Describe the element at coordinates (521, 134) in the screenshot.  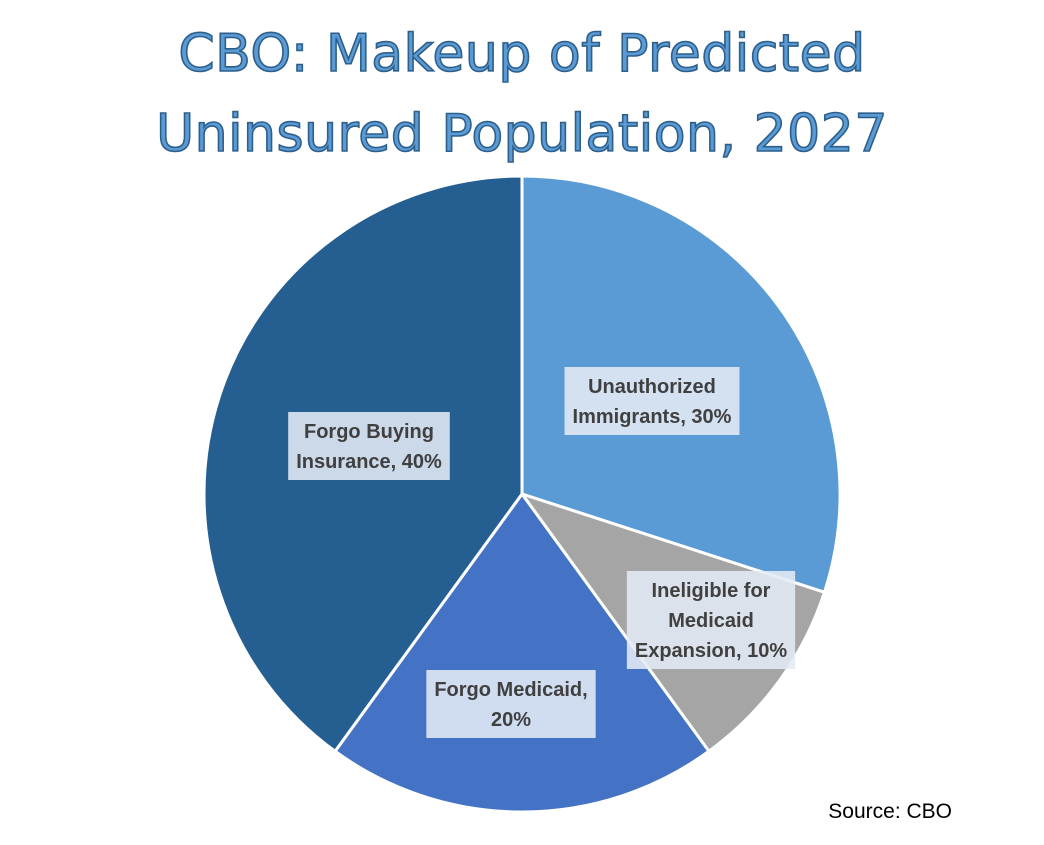
I see `chart-title-line-2: Uninsured Population, 2027` at that location.